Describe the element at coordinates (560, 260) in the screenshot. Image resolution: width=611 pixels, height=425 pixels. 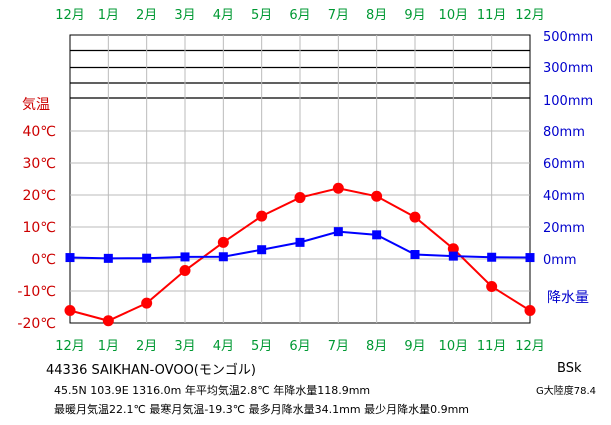
I see `right-tick-label: 0mm` at that location.